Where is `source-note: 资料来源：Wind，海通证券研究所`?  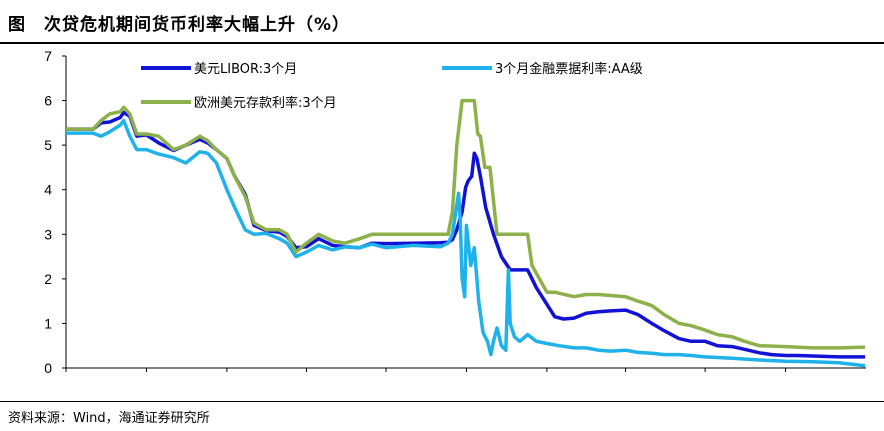
source-note: 资料来源：Wind，海通证券研究所 is located at coordinates (109, 418).